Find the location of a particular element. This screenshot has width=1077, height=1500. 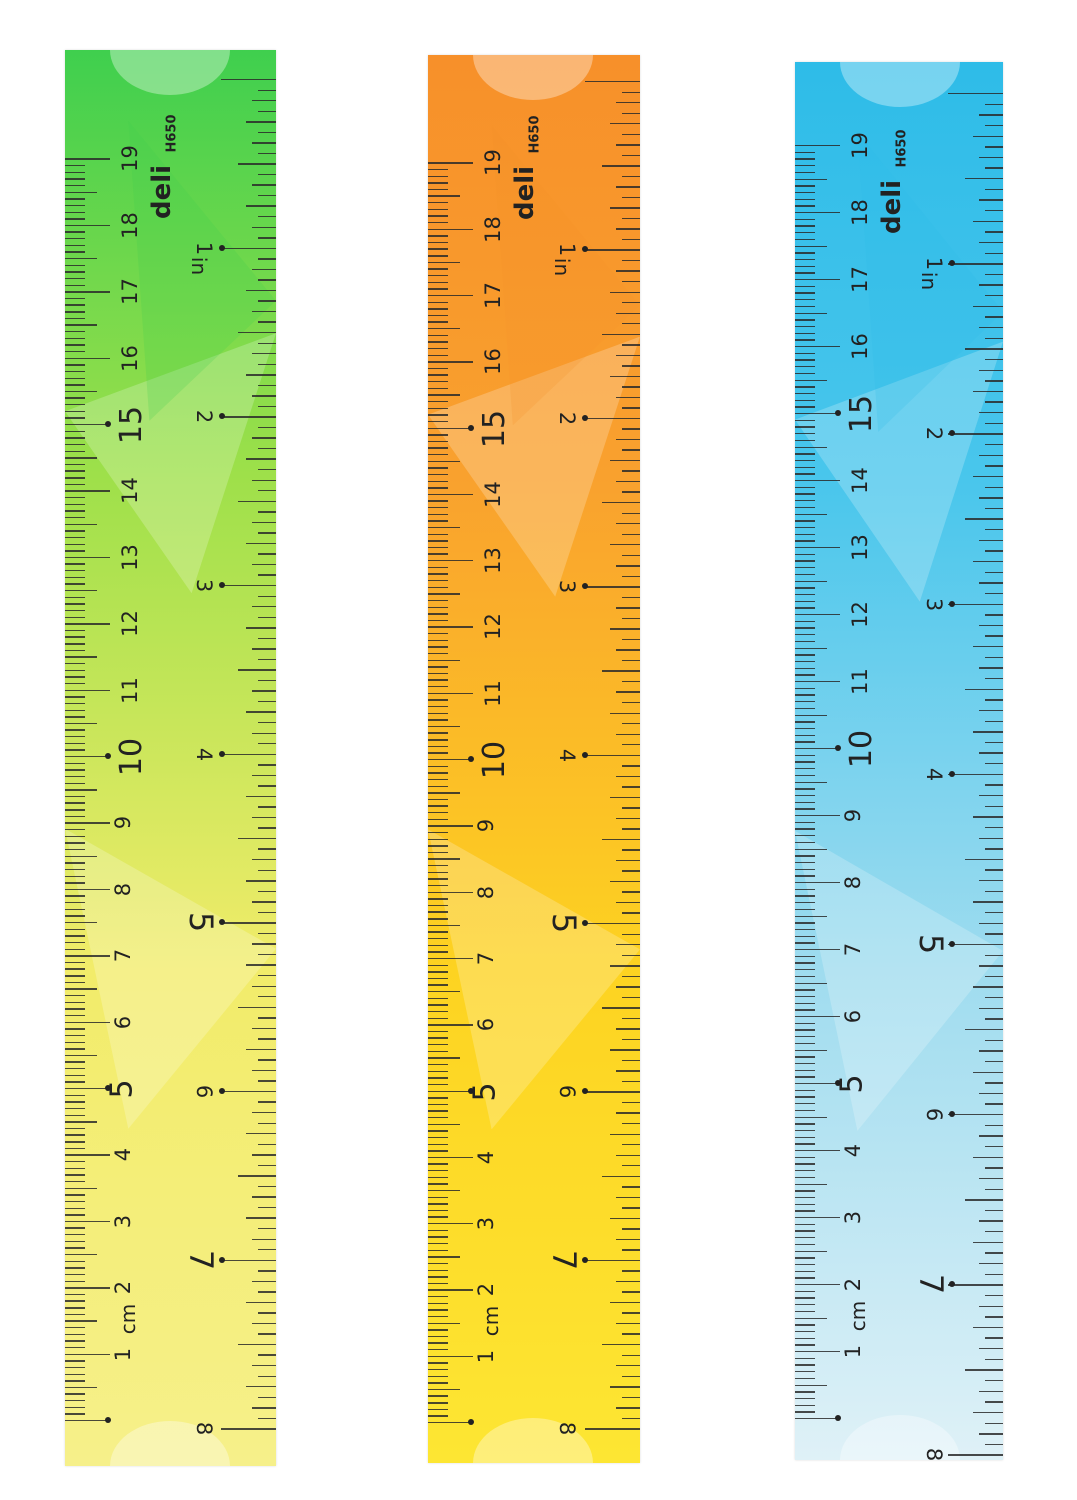

cm-number-label: 14 is located at coordinates (129, 491).